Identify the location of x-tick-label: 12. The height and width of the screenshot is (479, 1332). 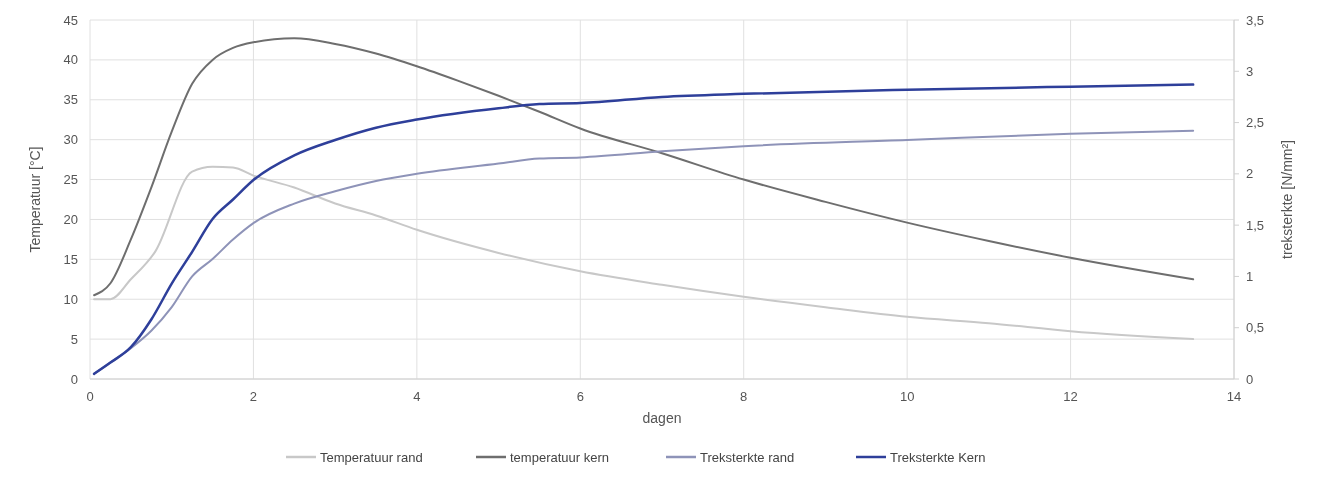
(1070, 396).